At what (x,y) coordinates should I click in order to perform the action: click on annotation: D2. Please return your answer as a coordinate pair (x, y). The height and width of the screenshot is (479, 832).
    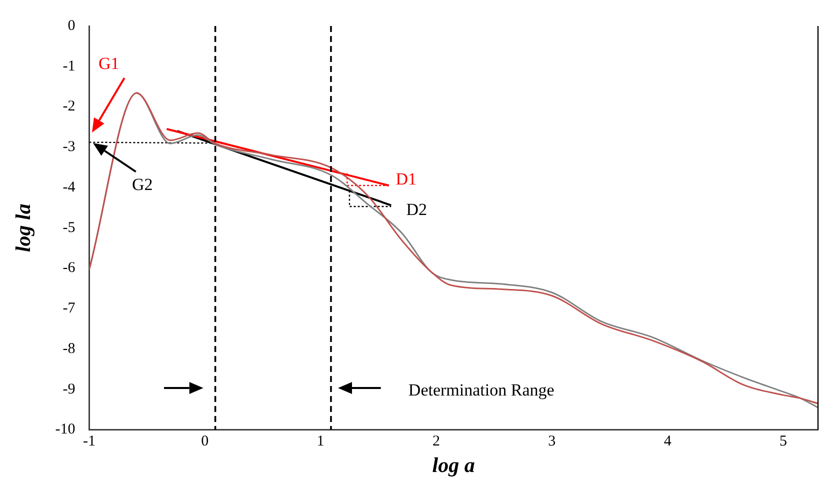
    Looking at the image, I should click on (416, 210).